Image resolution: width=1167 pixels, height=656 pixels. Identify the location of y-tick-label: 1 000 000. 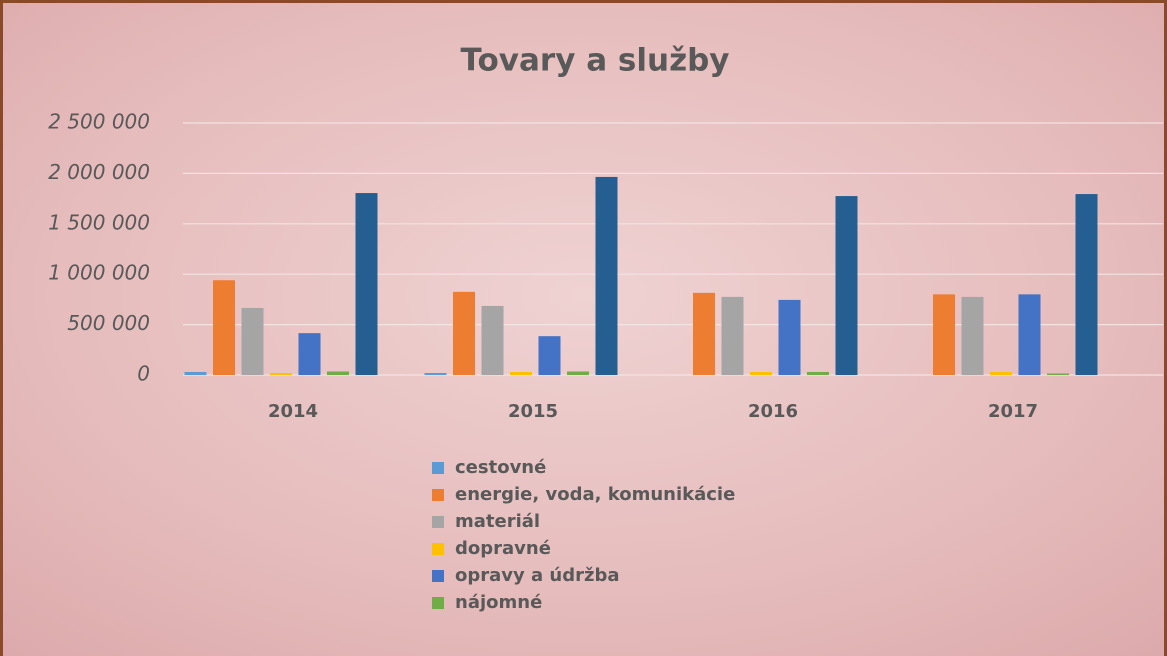
(99, 273).